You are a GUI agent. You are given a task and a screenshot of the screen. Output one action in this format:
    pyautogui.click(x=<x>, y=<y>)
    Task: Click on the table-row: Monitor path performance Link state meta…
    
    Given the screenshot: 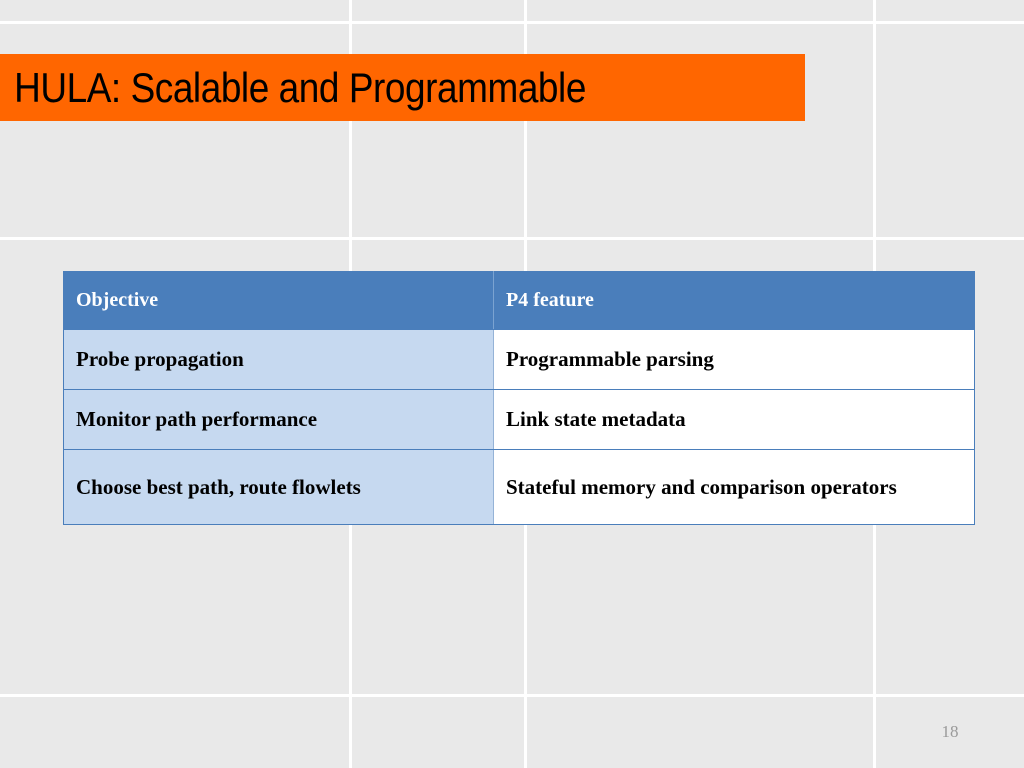 What is the action you would take?
    pyautogui.click(x=519, y=419)
    